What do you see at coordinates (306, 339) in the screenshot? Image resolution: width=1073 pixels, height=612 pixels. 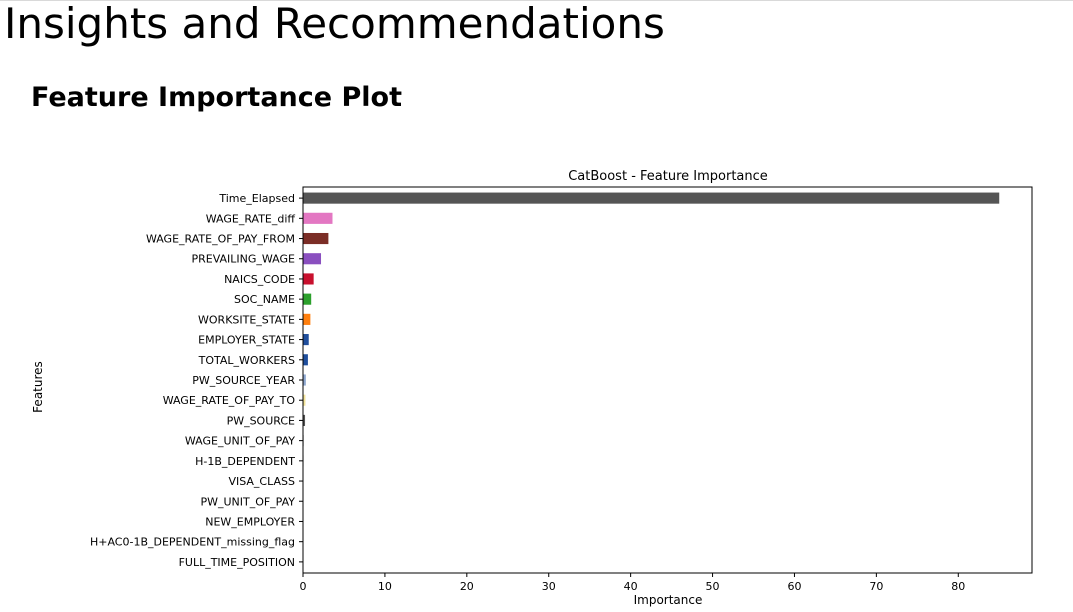 I see `bar-employer-state` at bounding box center [306, 339].